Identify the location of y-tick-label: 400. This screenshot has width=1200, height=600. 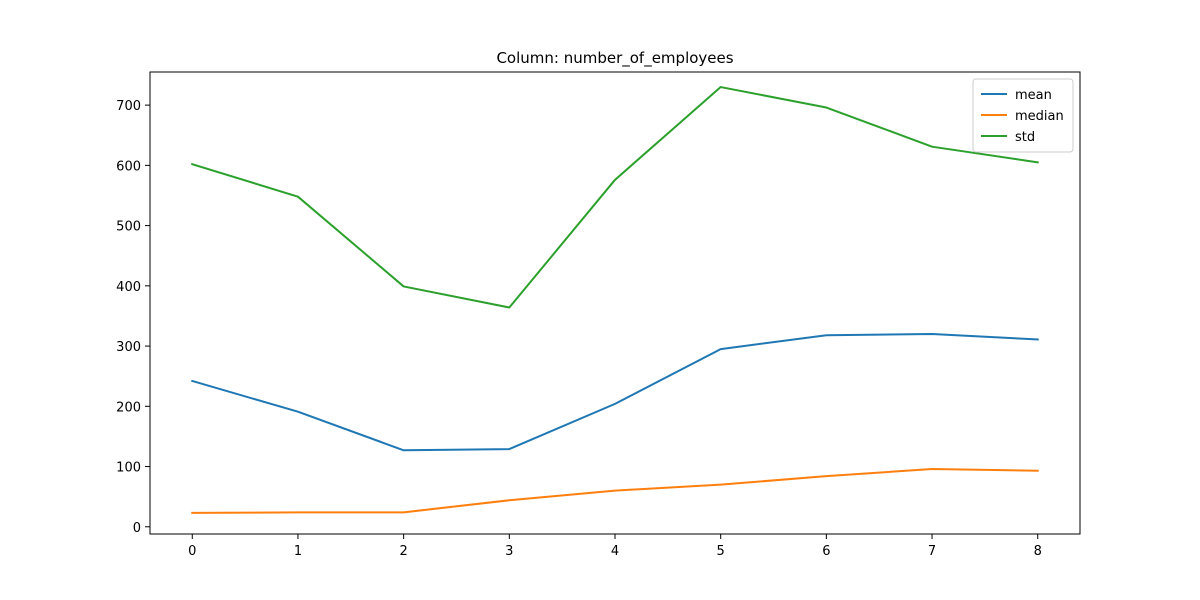
(128, 287).